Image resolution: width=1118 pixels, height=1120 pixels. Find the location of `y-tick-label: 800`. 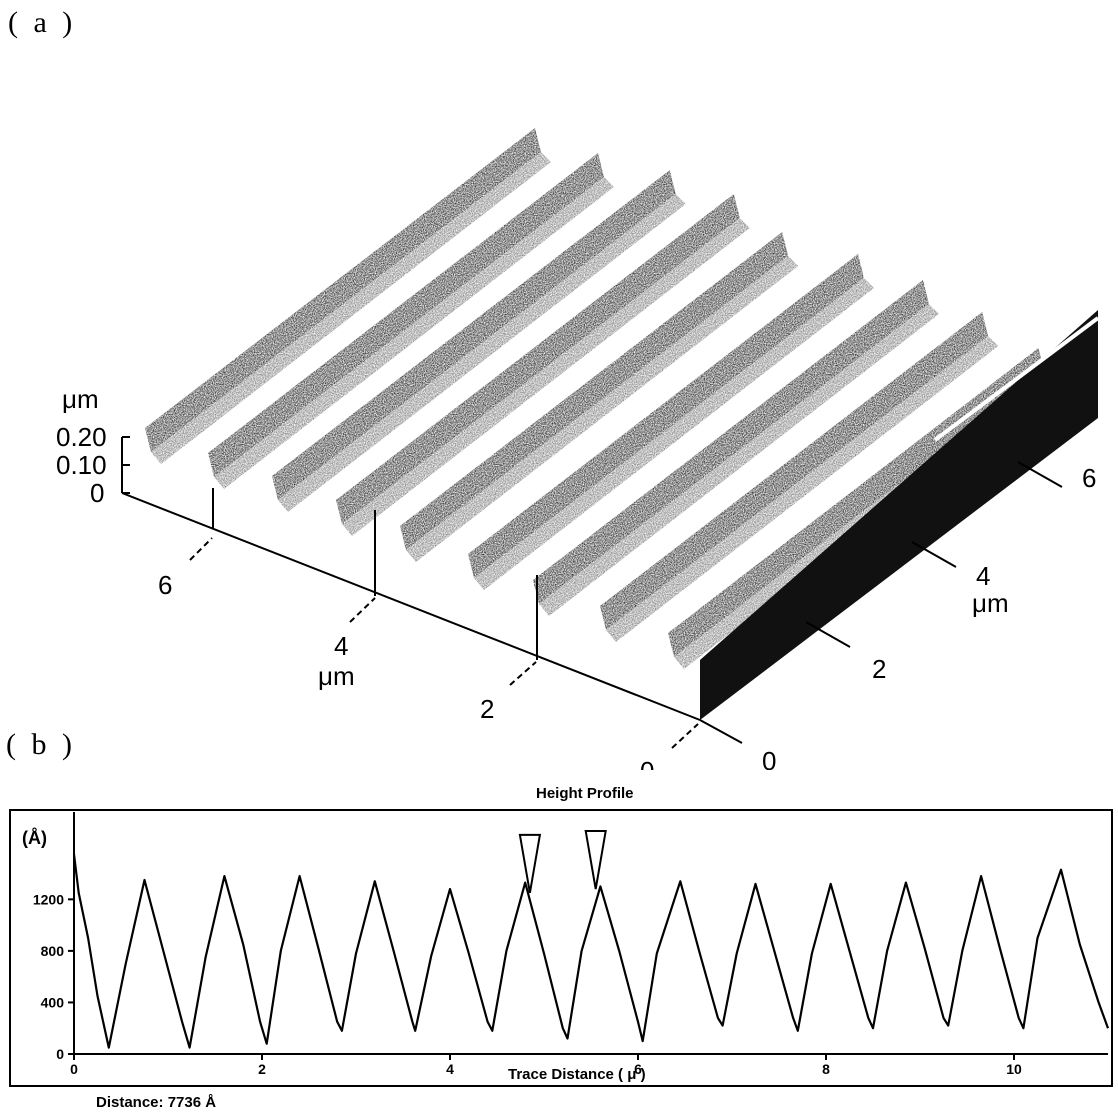

y-tick-label: 800 is located at coordinates (53, 951).